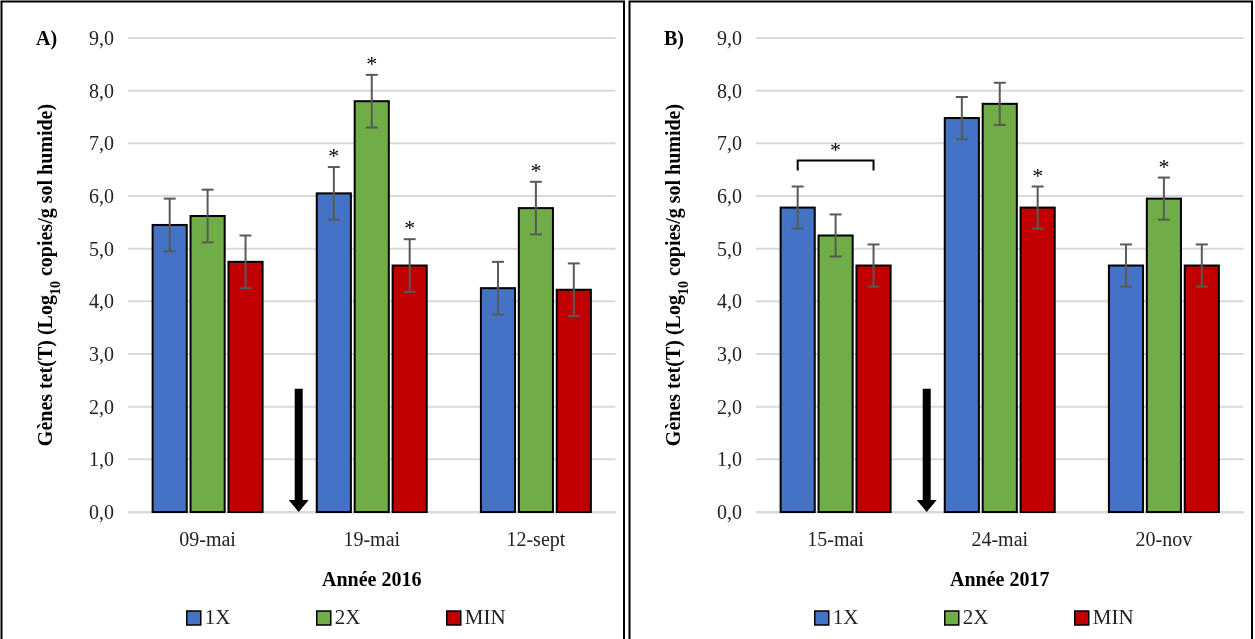  I want to click on x-tick-label: 09-mai, so click(208, 539).